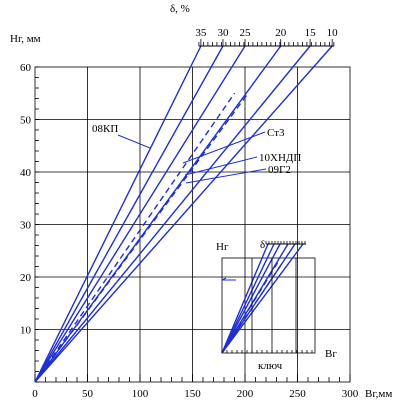 The image size is (415, 406). I want to click on x-tick-label: 150, so click(192, 394).